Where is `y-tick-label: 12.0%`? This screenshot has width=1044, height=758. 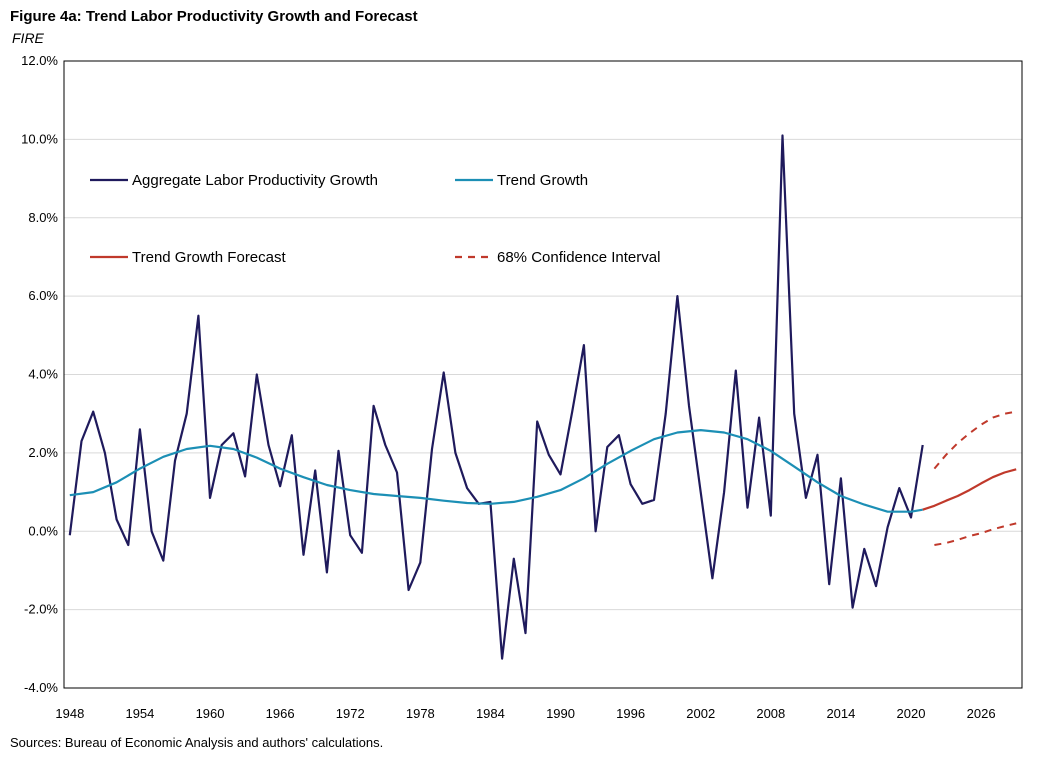
y-tick-label: 12.0% is located at coordinates (39, 60).